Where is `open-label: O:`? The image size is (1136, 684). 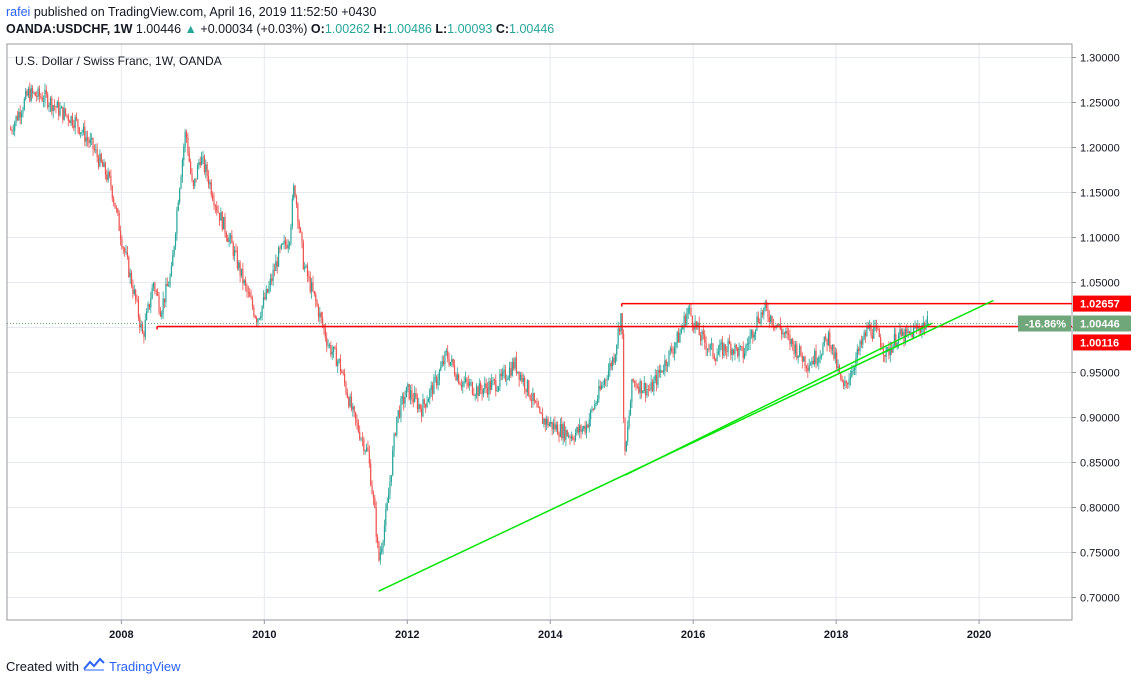
open-label: O: is located at coordinates (317, 29).